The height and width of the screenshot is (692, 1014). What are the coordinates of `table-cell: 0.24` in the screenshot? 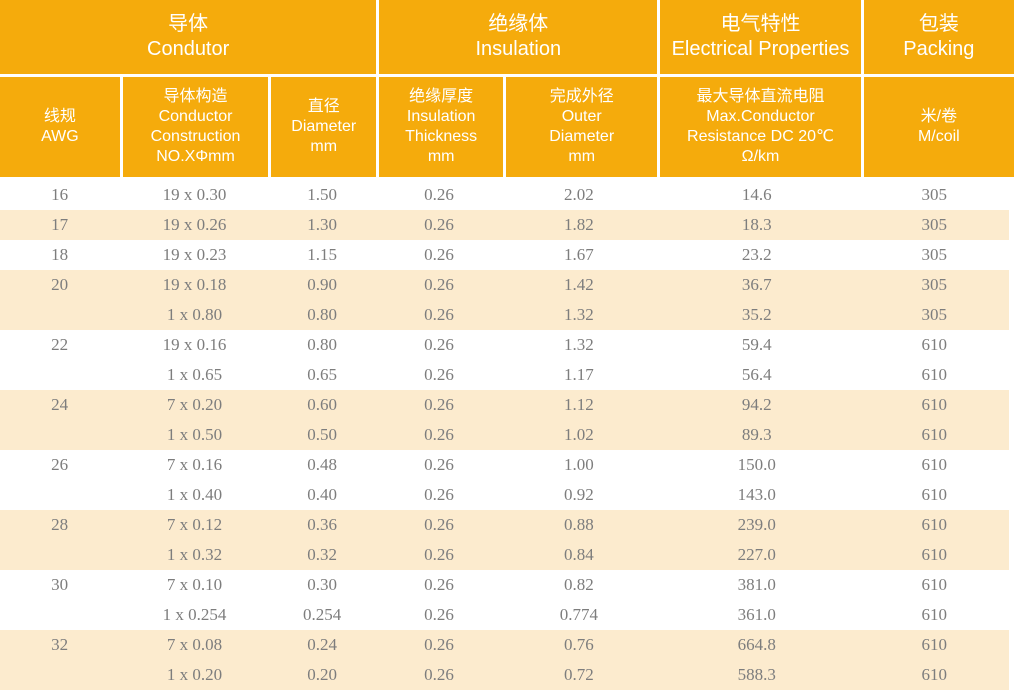 It's located at (322, 644).